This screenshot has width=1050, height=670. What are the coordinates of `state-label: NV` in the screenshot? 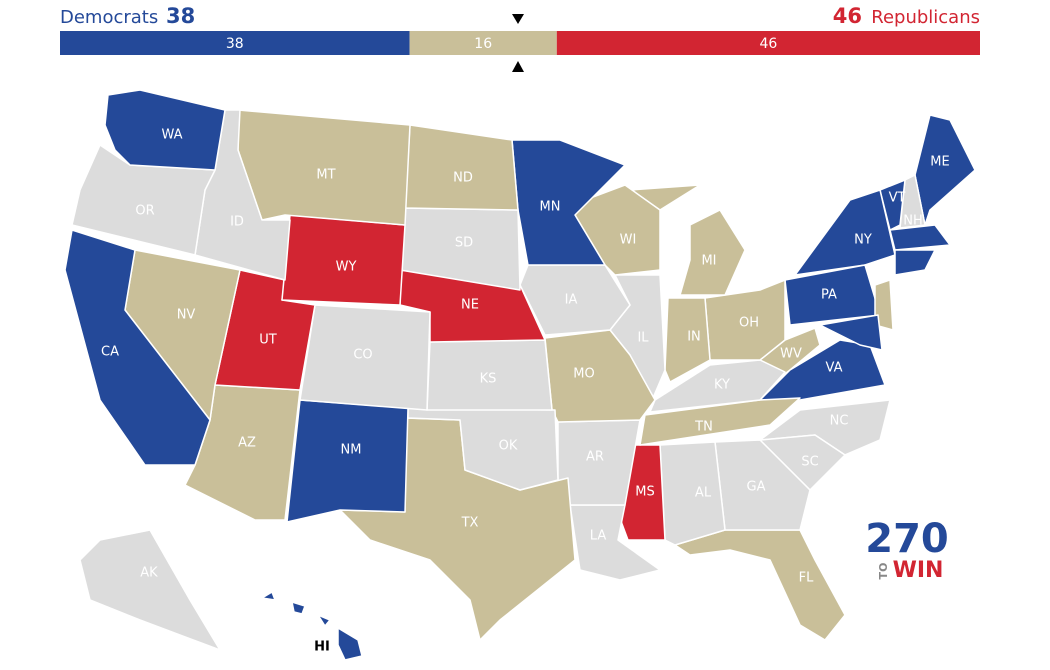 It's located at (186, 315).